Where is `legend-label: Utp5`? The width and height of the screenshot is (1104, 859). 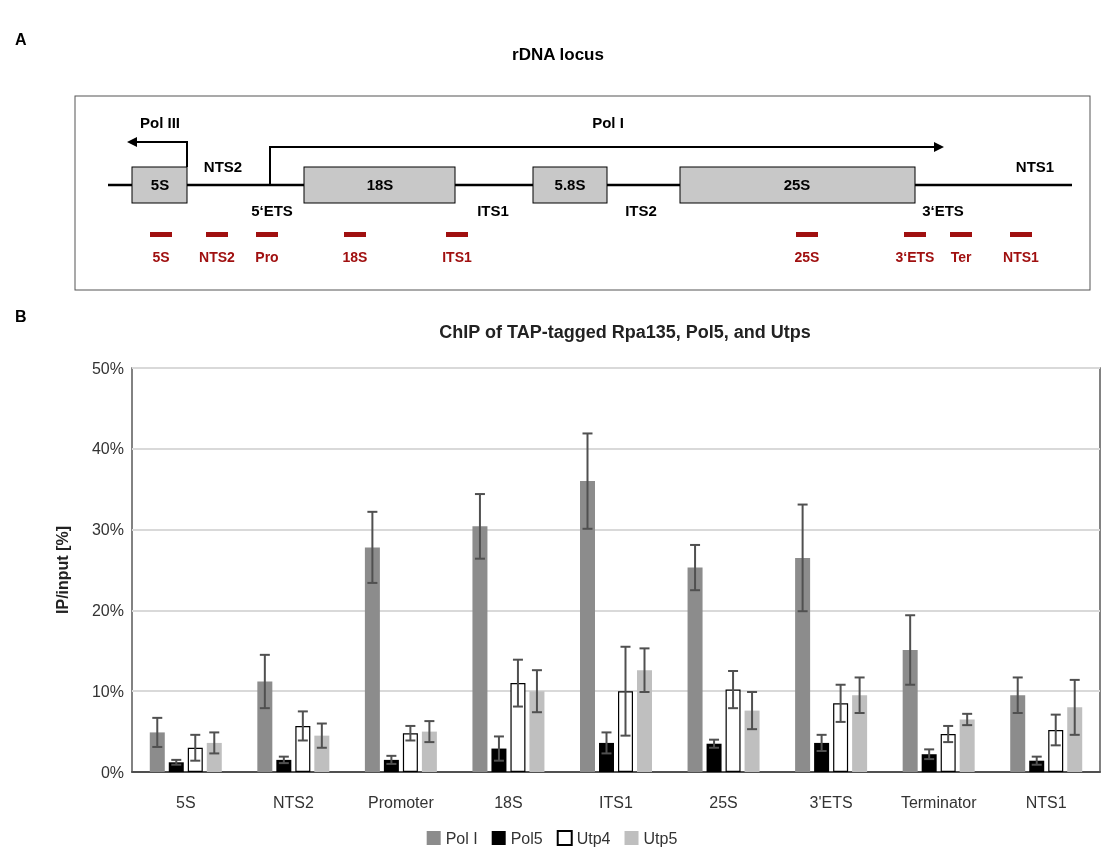 legend-label: Utp5 is located at coordinates (660, 838).